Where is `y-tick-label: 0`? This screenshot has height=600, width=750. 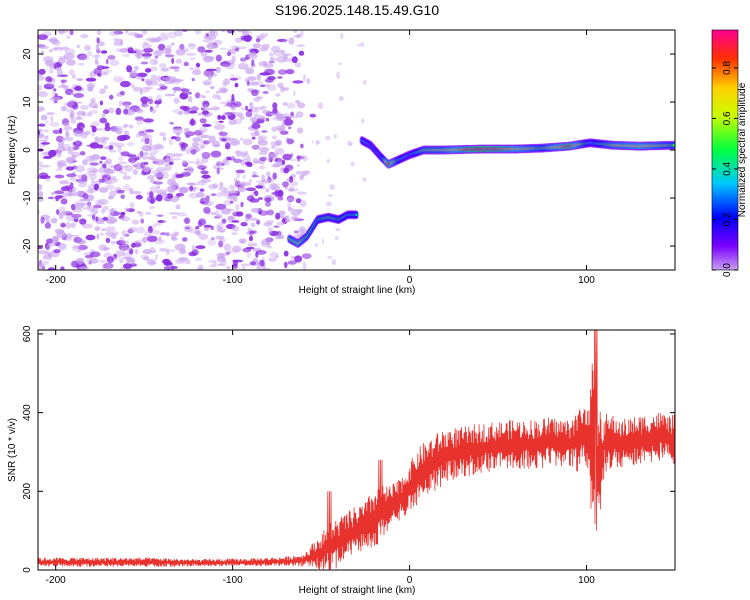 y-tick-label: 0 is located at coordinates (27, 150).